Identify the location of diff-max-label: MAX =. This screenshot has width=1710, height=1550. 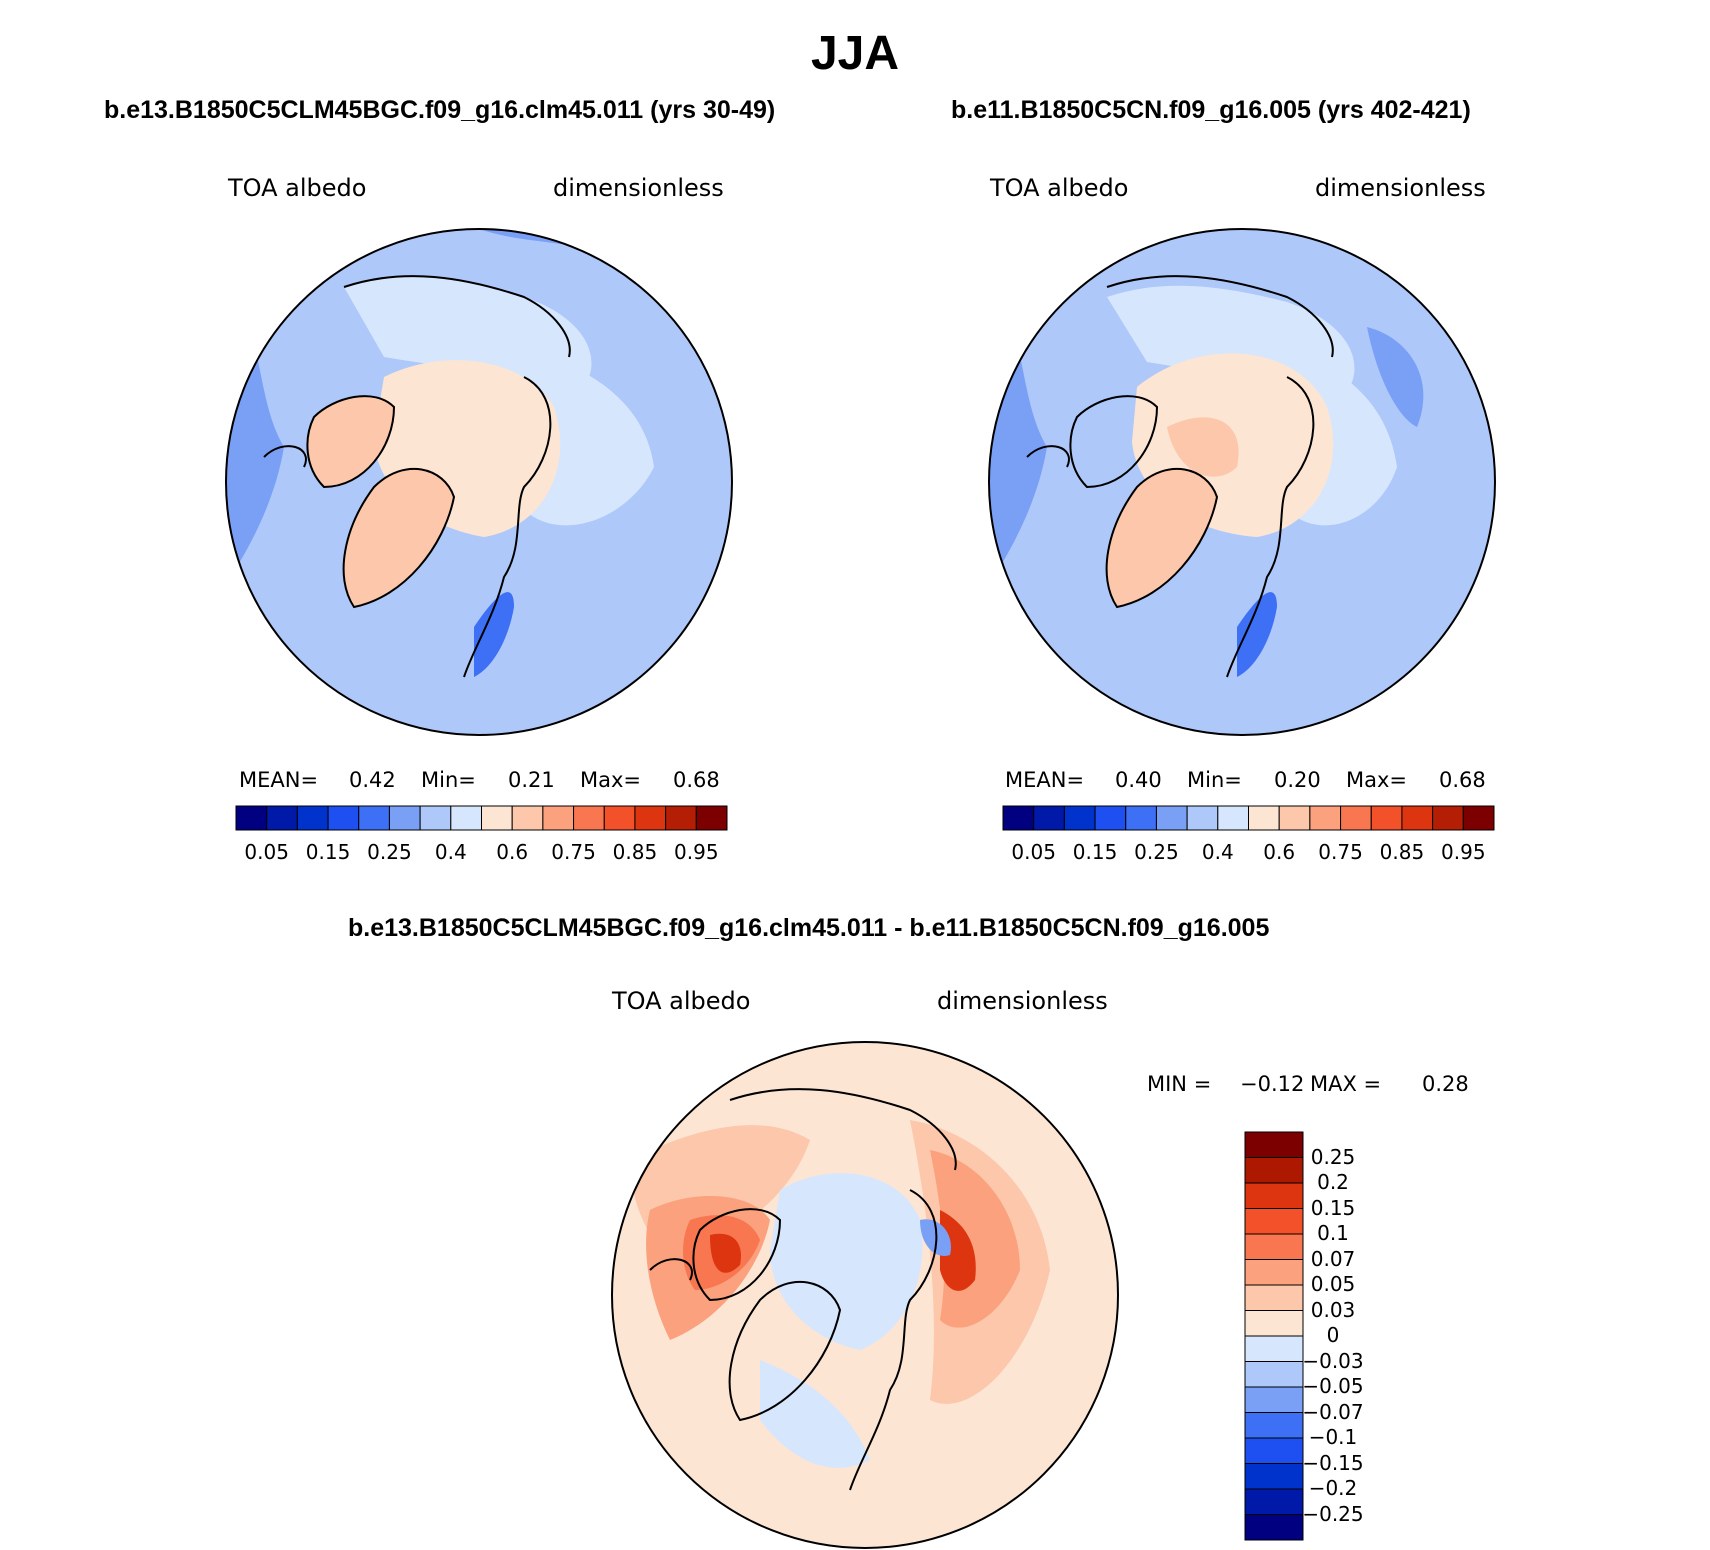
(1346, 1084).